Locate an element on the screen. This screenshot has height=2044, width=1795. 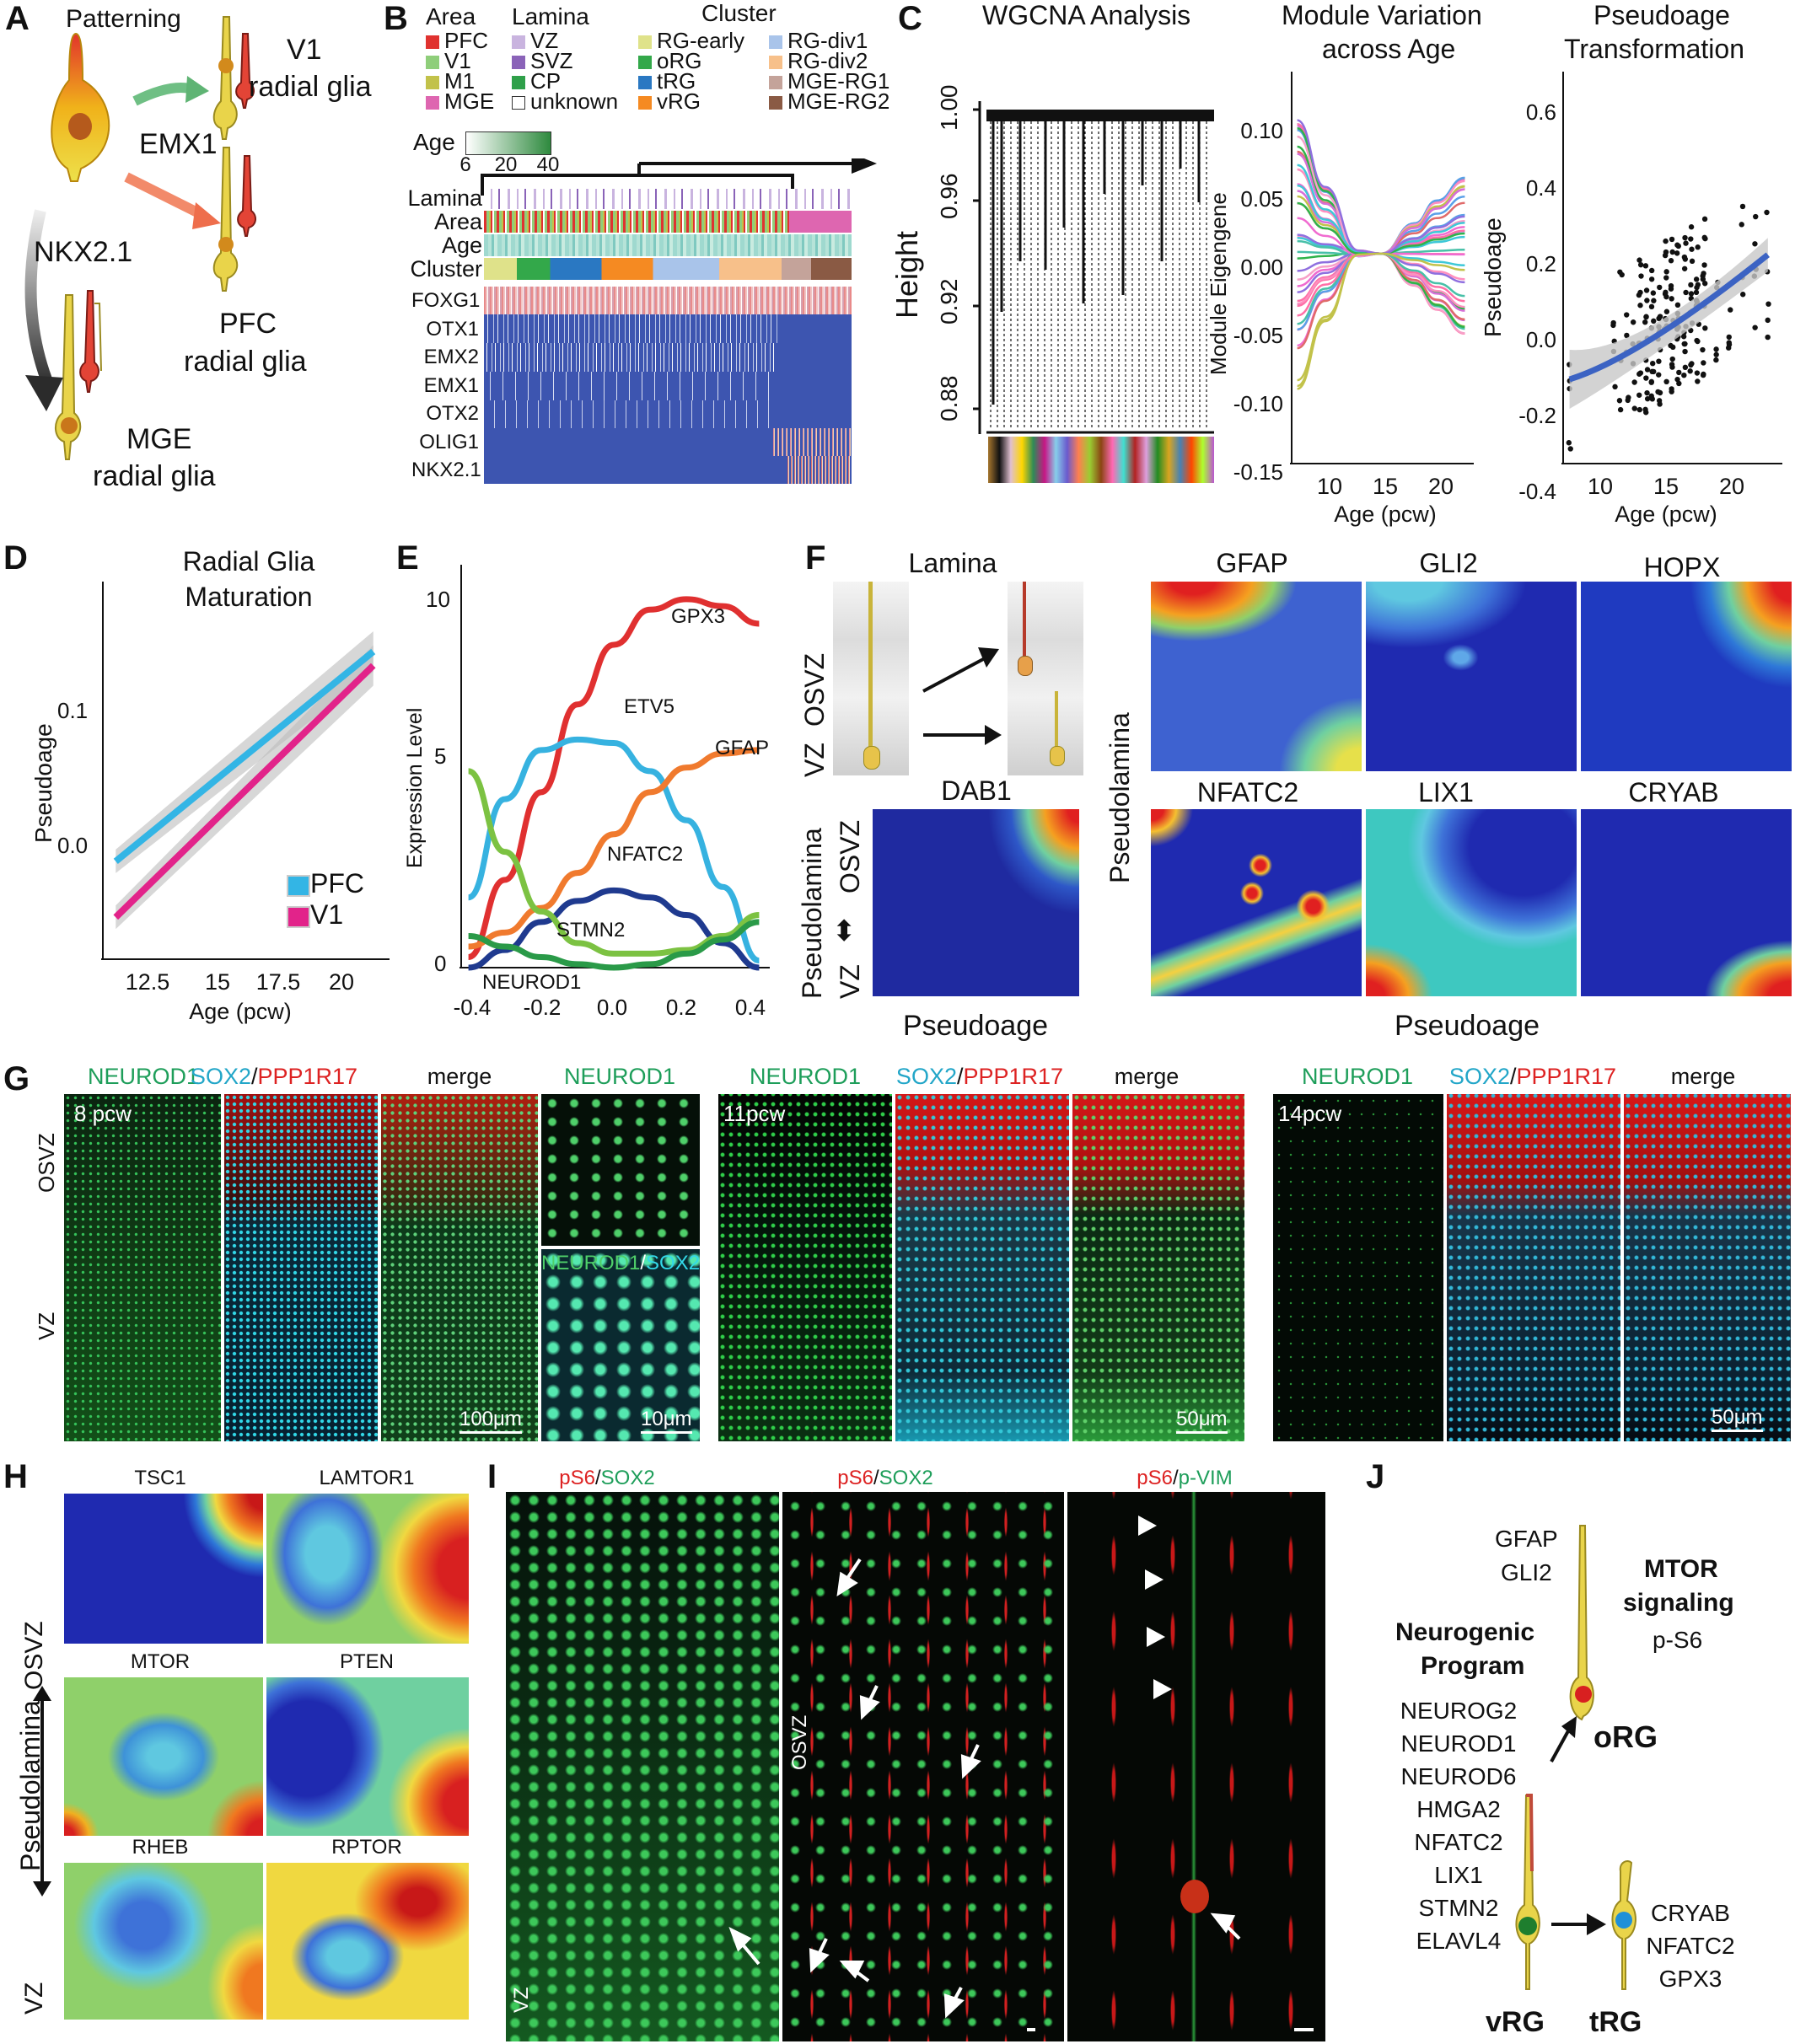
panel-label-f: F is located at coordinates (815, 558).